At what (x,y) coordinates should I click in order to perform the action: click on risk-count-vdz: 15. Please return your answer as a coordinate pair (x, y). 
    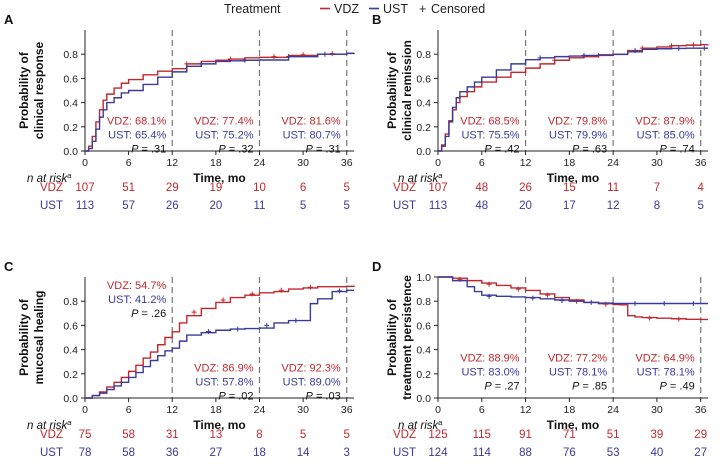
    Looking at the image, I should click on (569, 188).